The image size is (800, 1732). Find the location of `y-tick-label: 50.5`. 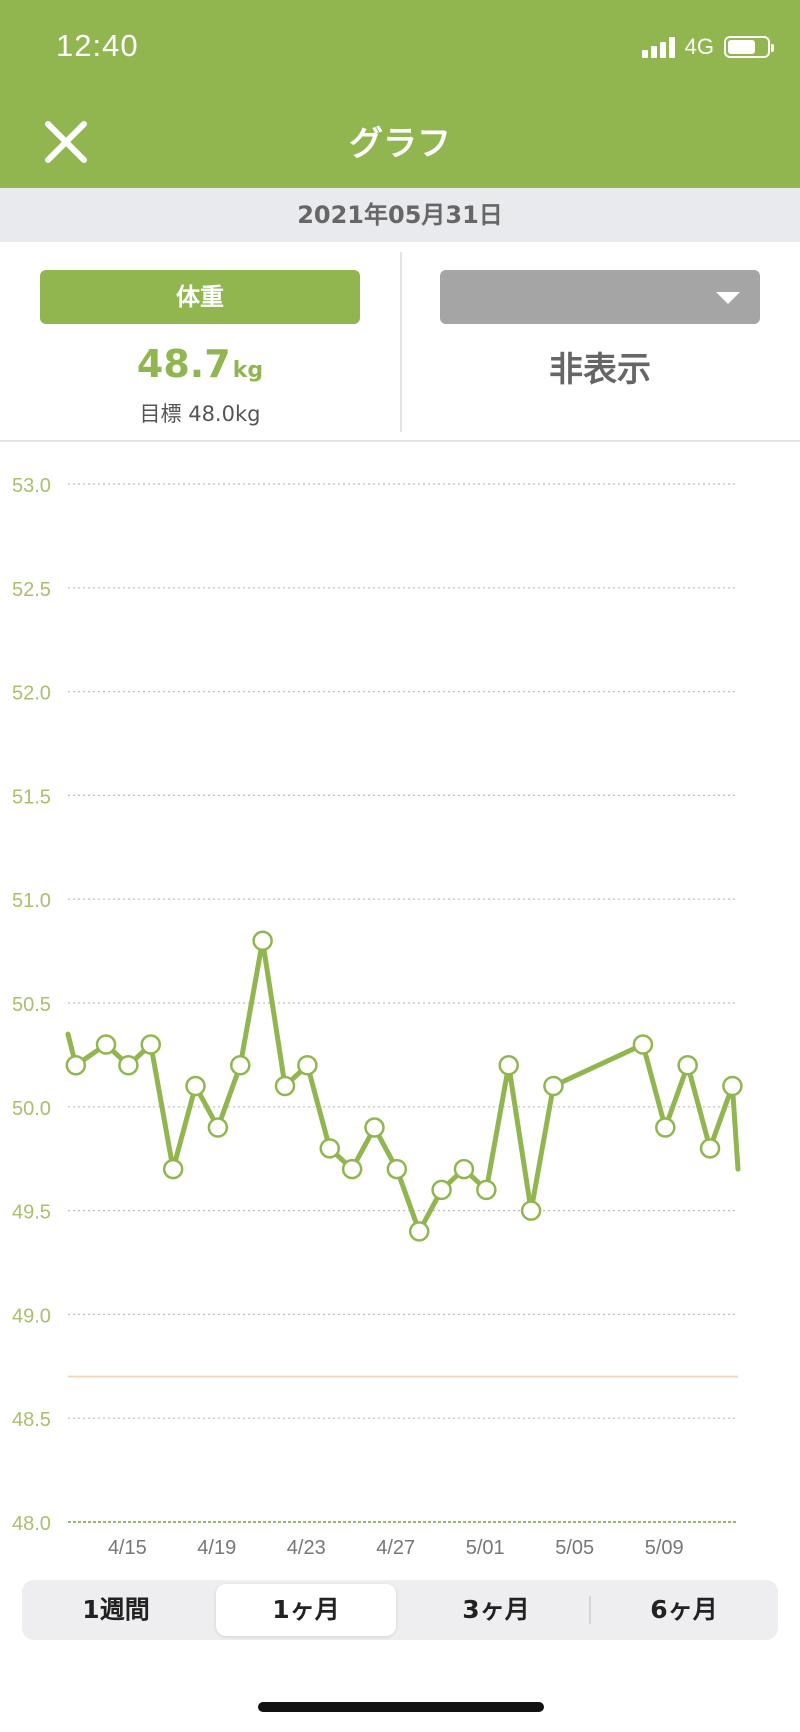

y-tick-label: 50.5 is located at coordinates (31, 1005).